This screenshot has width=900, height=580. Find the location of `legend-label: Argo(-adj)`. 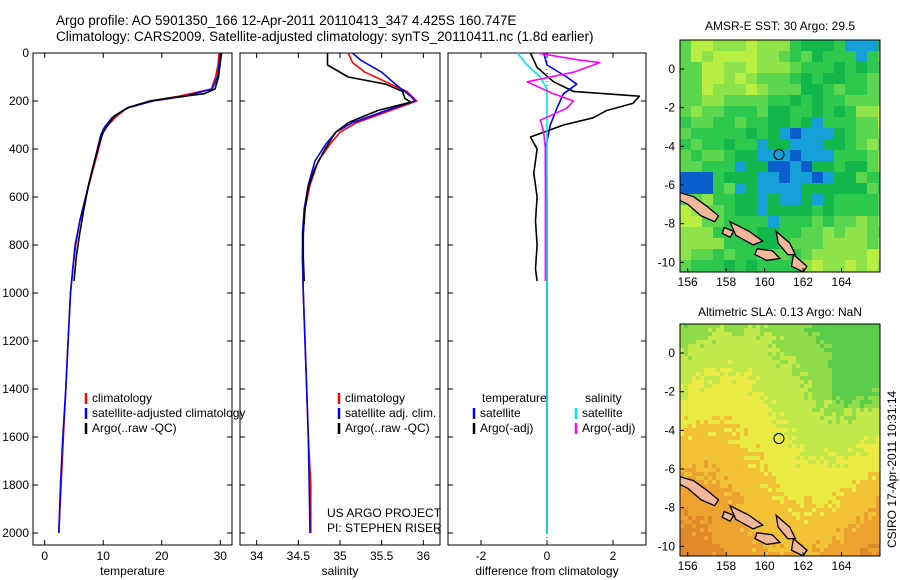

legend-label: Argo(-adj) is located at coordinates (608, 428).